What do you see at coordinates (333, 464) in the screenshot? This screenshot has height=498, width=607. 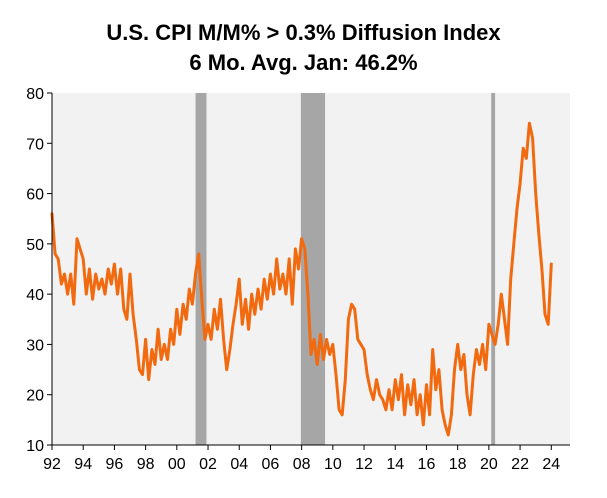 I see `x-tick-label: 10` at bounding box center [333, 464].